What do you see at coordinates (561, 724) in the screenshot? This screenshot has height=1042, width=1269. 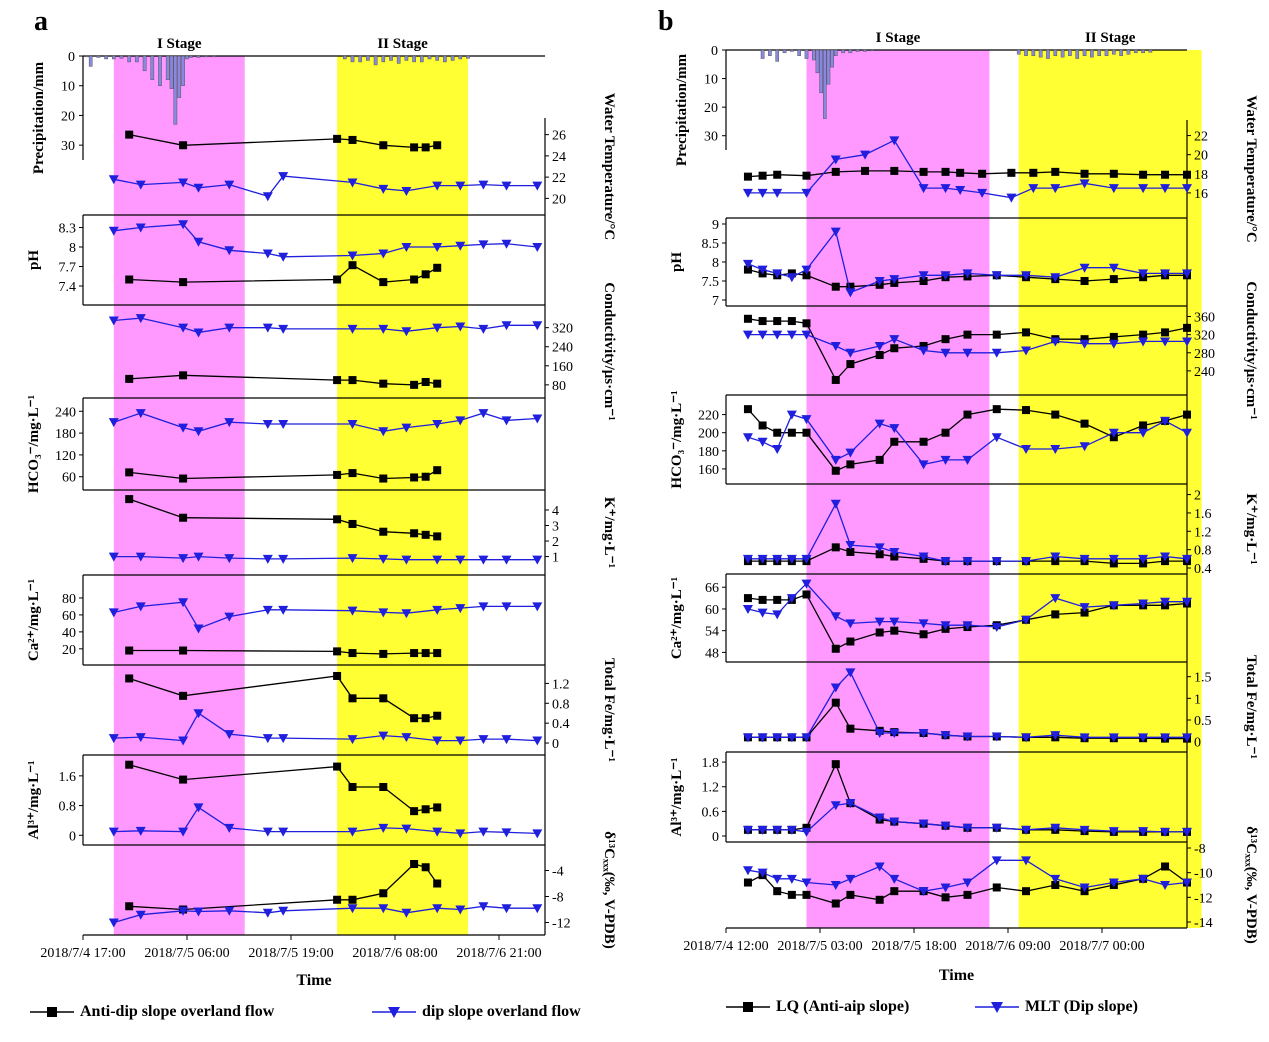 I see `subplot-tick-label: 0.4` at bounding box center [561, 724].